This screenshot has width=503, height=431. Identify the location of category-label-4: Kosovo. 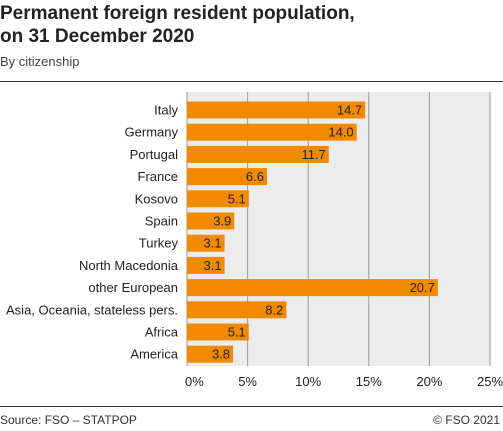
(156, 198).